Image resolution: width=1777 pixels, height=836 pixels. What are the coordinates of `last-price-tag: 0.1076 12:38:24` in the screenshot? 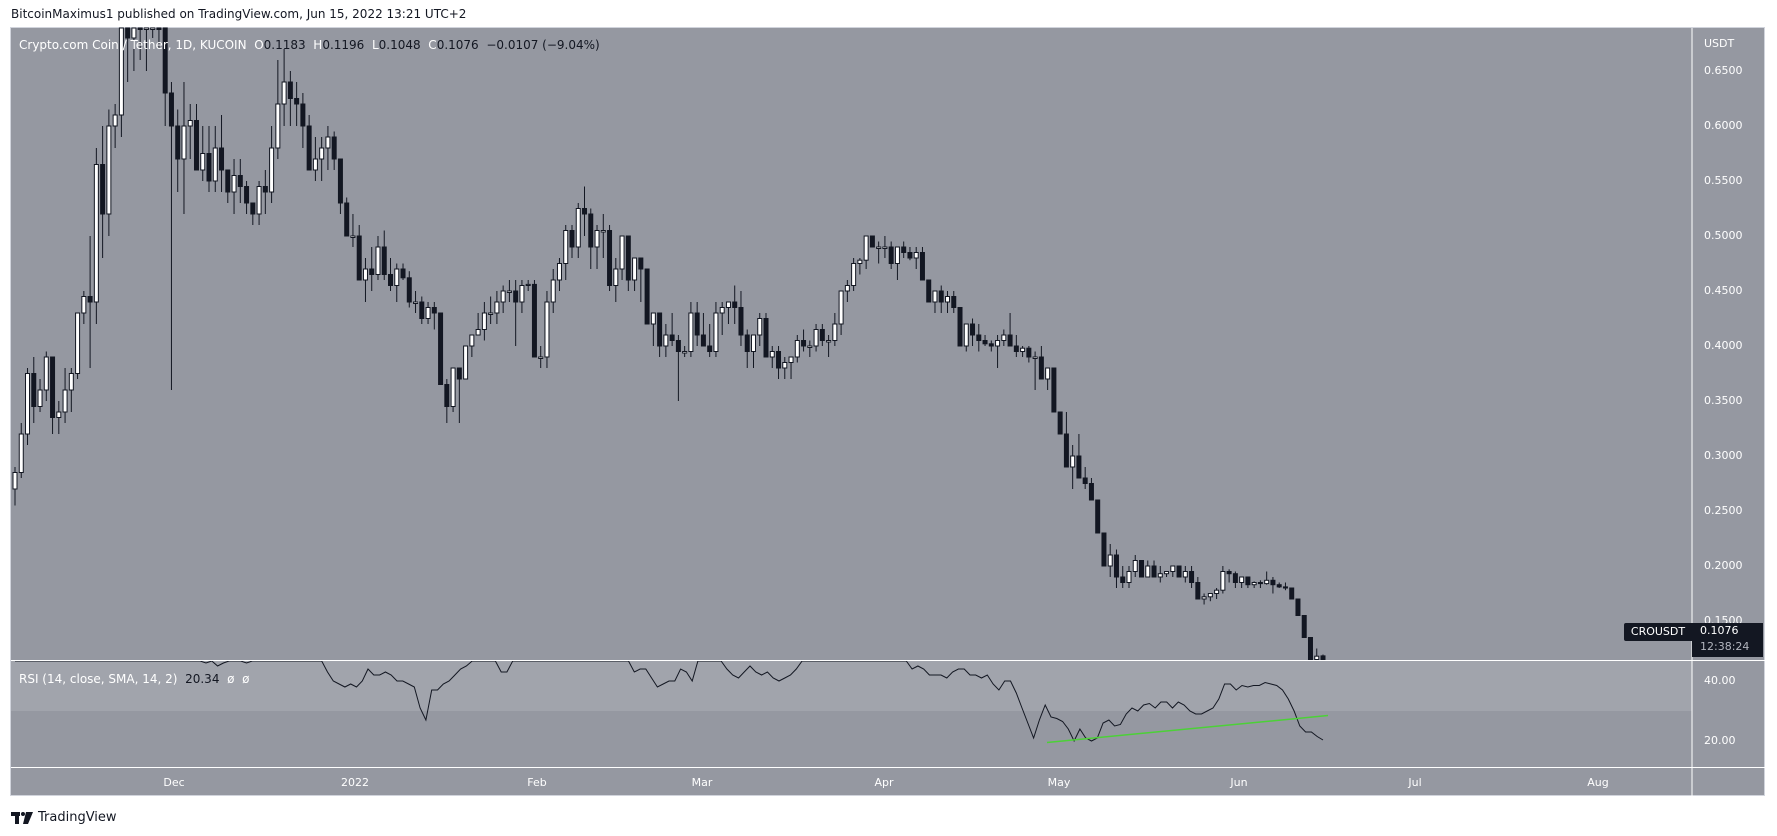 It's located at (1727, 640).